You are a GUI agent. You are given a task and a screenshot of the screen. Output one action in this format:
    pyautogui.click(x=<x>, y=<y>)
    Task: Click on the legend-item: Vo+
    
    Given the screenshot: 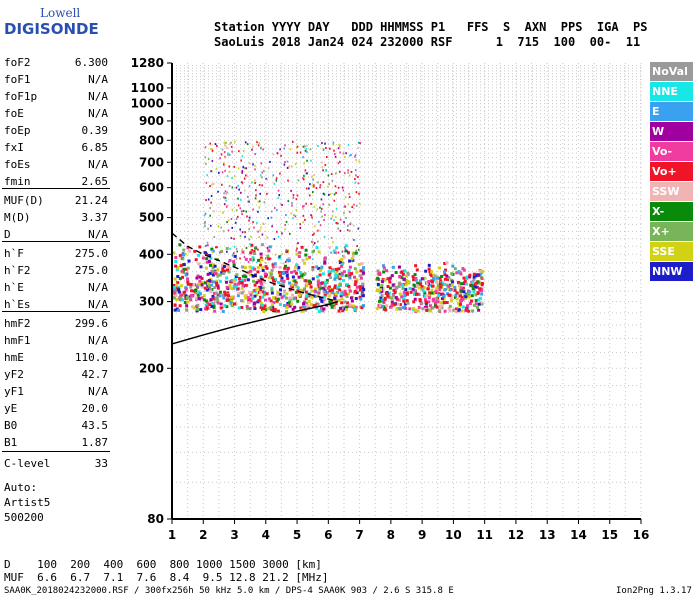 What is the action you would take?
    pyautogui.click(x=671, y=171)
    